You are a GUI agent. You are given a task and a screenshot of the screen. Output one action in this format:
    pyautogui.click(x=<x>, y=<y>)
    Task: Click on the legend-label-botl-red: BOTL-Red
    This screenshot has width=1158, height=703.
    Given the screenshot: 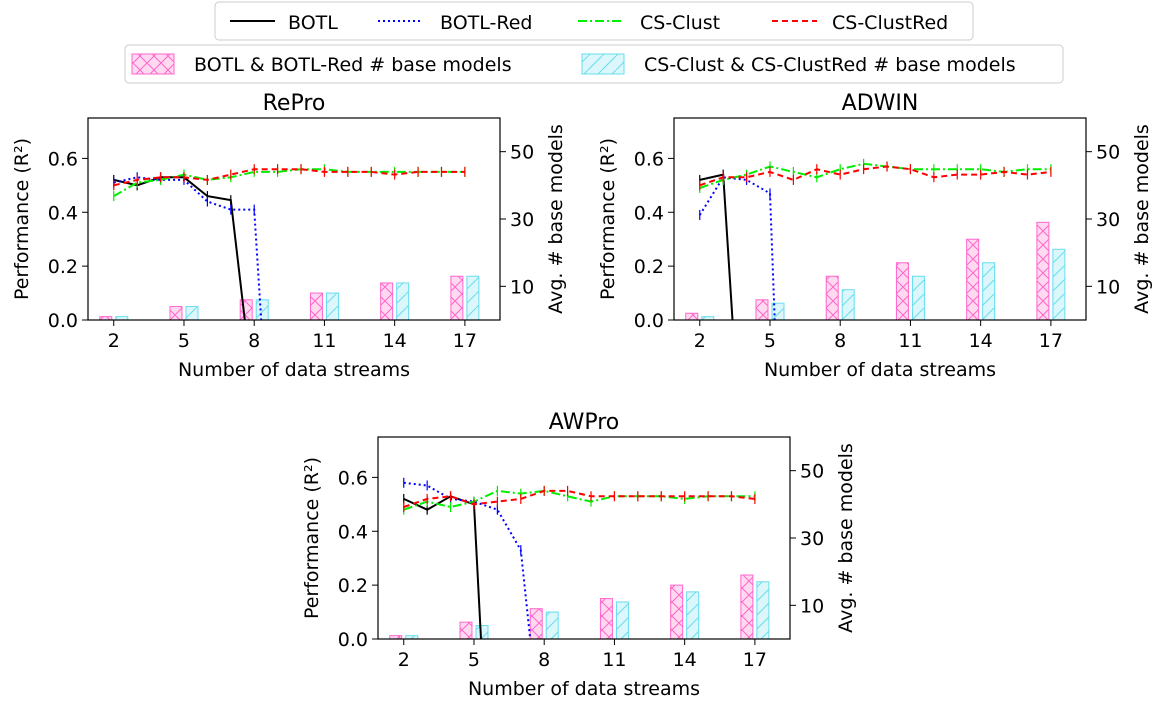 What is the action you would take?
    pyautogui.click(x=486, y=23)
    